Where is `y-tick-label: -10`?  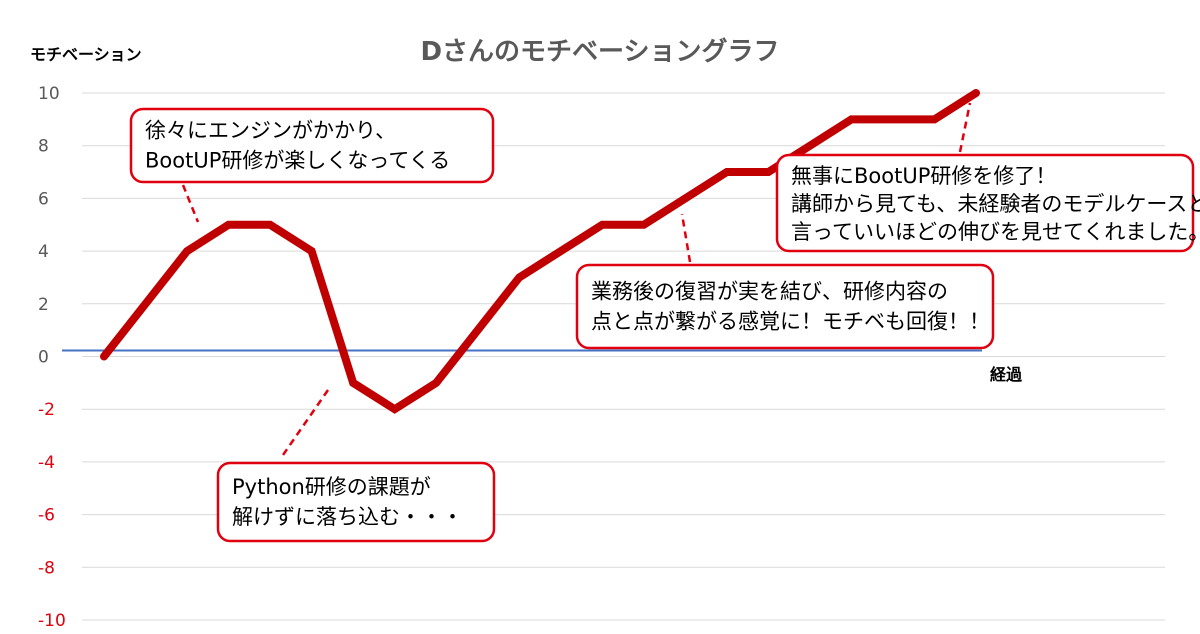
y-tick-label: -10 is located at coordinates (52, 621).